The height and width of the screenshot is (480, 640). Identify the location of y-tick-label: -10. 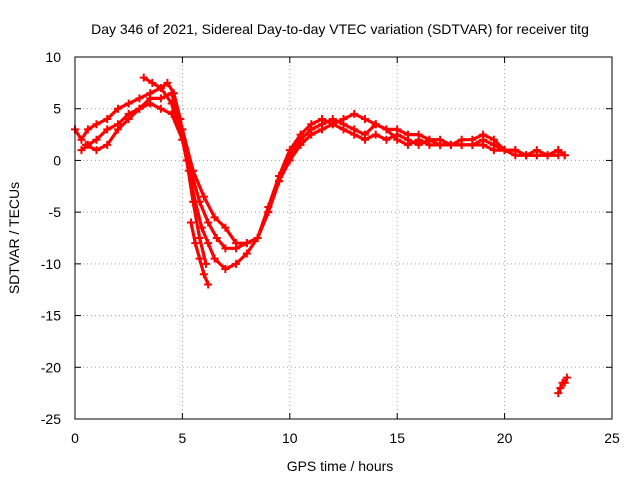
(51, 264).